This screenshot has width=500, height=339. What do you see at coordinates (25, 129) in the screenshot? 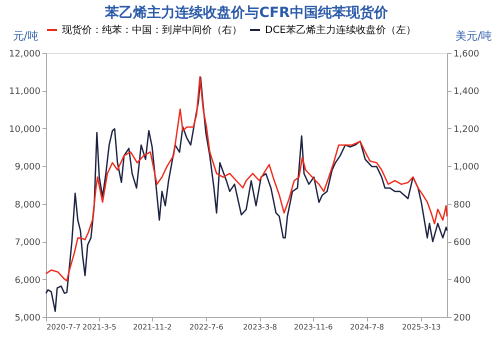
I see `y-tick-label: 10,000` at bounding box center [25, 129].